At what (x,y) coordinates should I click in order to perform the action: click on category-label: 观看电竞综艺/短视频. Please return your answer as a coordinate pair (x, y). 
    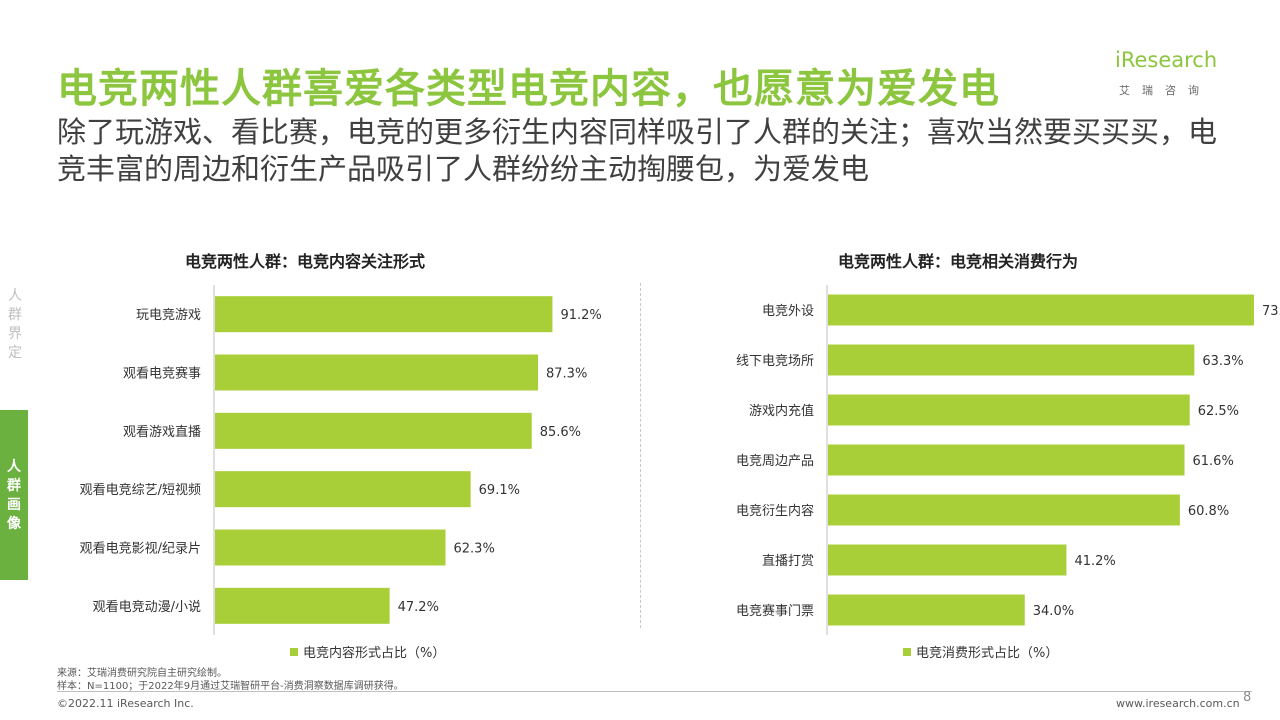
    Looking at the image, I should click on (140, 490).